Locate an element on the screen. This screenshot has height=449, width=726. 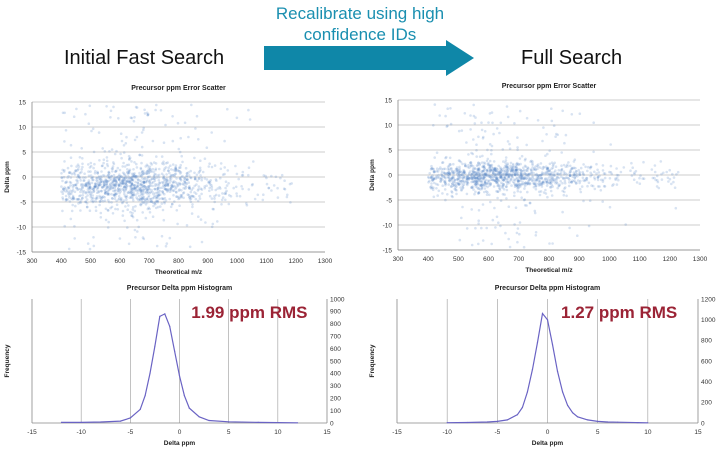
chart-title: Precursor Delta ppm Histogram is located at coordinates (547, 288).